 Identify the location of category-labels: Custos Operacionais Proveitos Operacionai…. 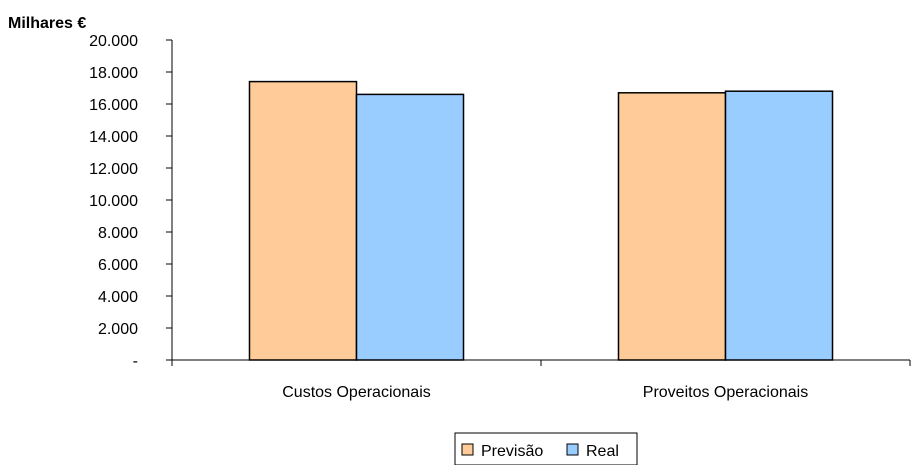
(545, 392).